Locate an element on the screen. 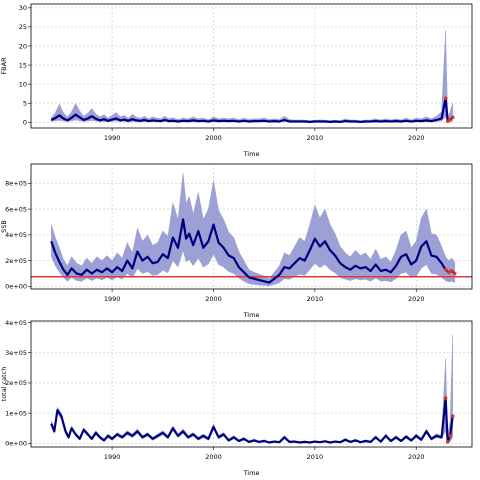 The height and width of the screenshot is (480, 480). ssb-estimate-line is located at coordinates (253, 251).